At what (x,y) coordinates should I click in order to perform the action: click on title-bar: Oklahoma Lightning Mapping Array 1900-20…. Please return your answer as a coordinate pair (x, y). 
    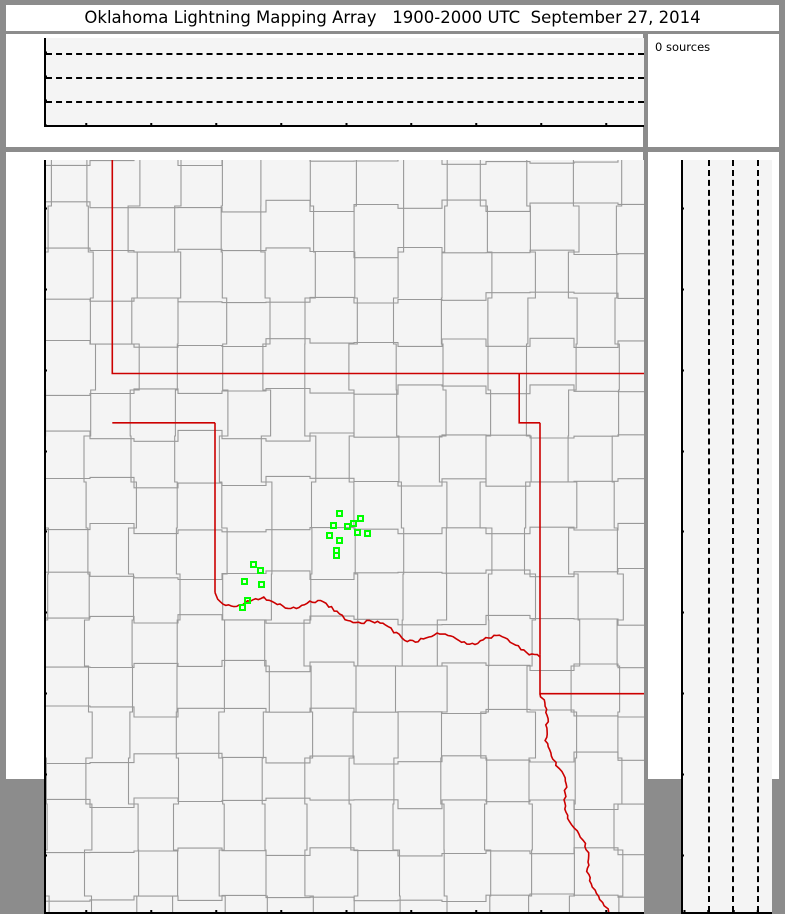
    Looking at the image, I should click on (392, 18).